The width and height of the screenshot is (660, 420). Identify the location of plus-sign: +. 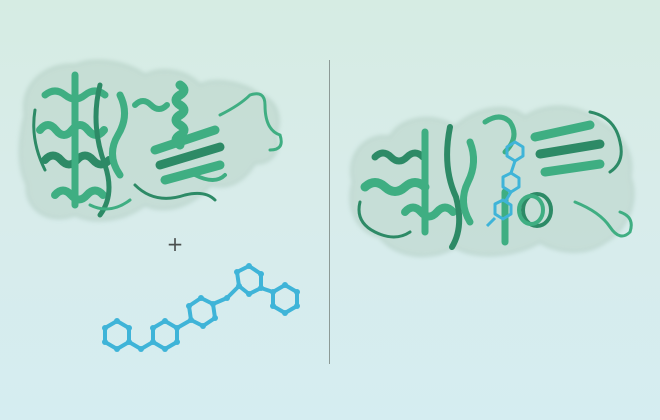
(175, 244).